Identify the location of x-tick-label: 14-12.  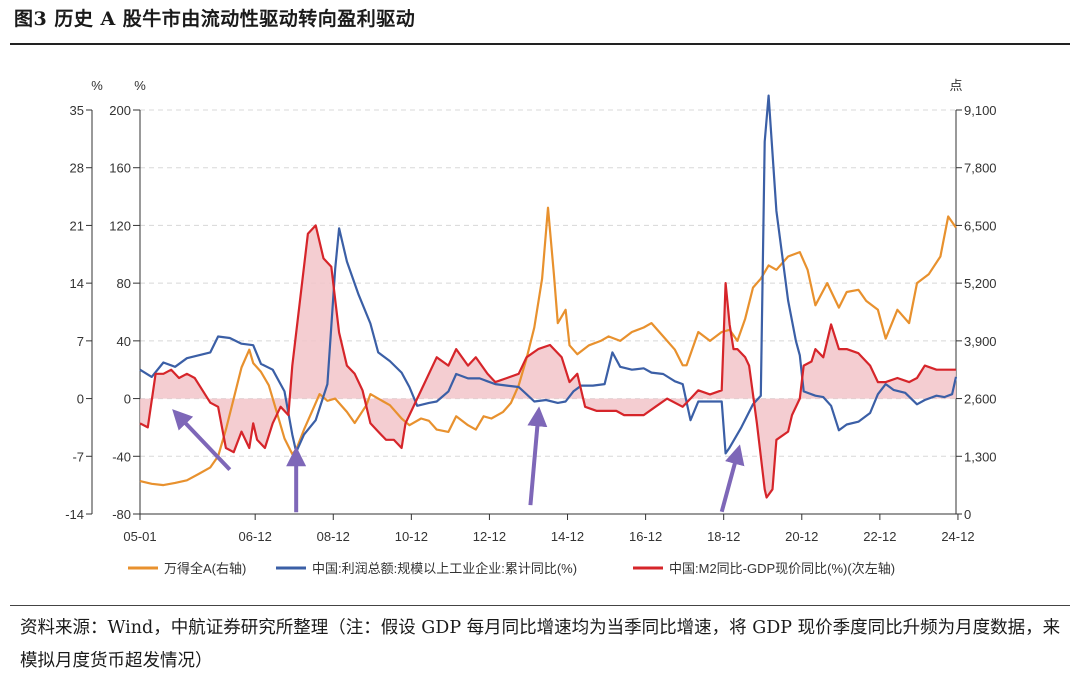
(567, 536).